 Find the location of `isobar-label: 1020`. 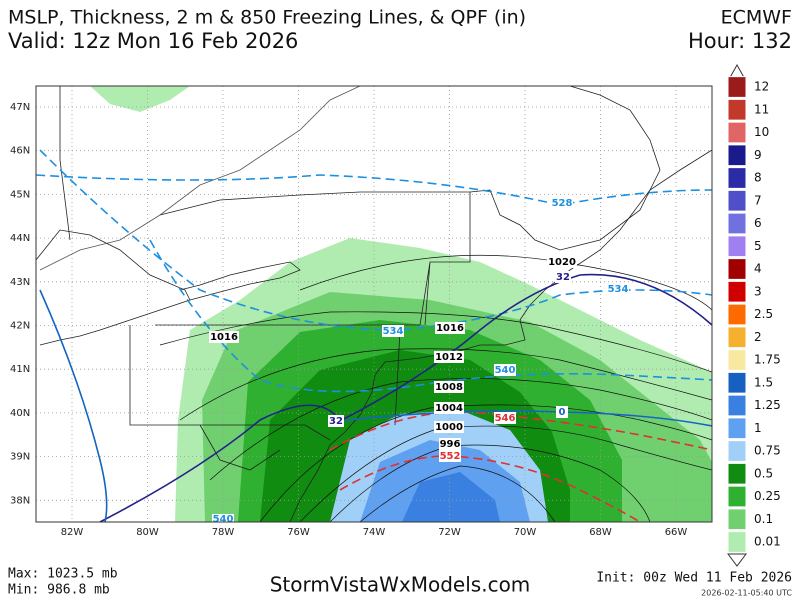

isobar-label: 1020 is located at coordinates (562, 262).